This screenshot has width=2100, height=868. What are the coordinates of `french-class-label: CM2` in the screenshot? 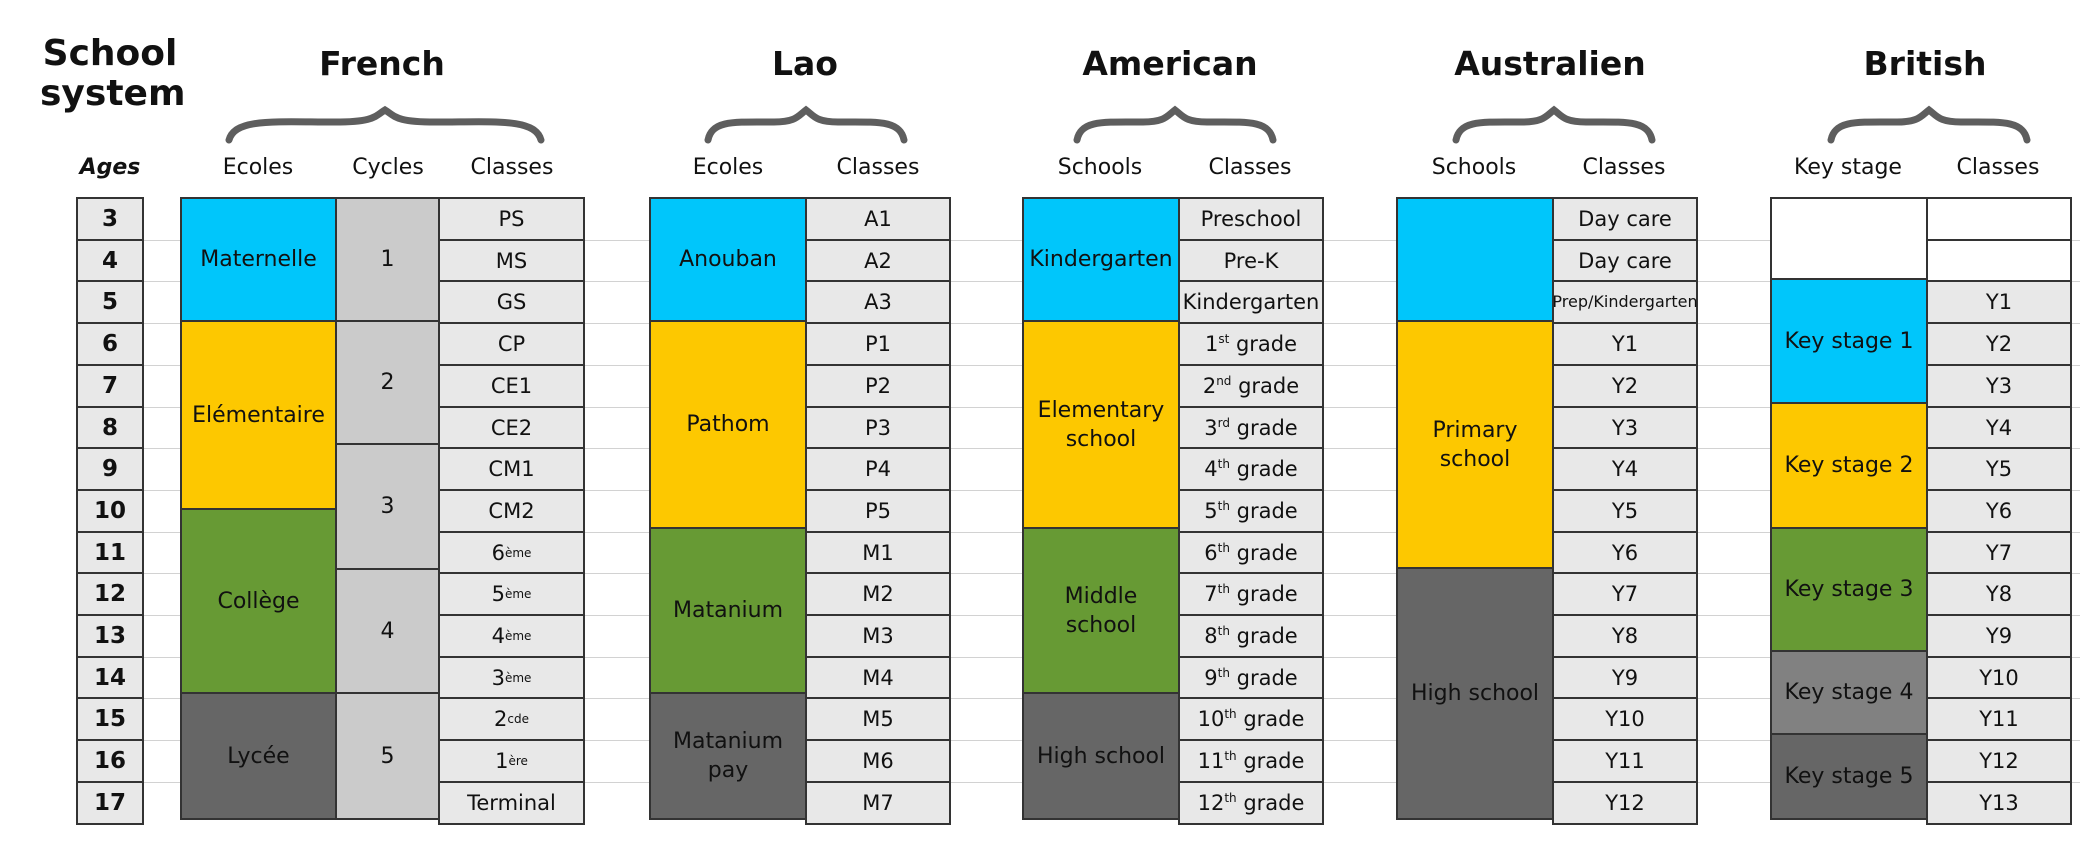 It's located at (511, 511).